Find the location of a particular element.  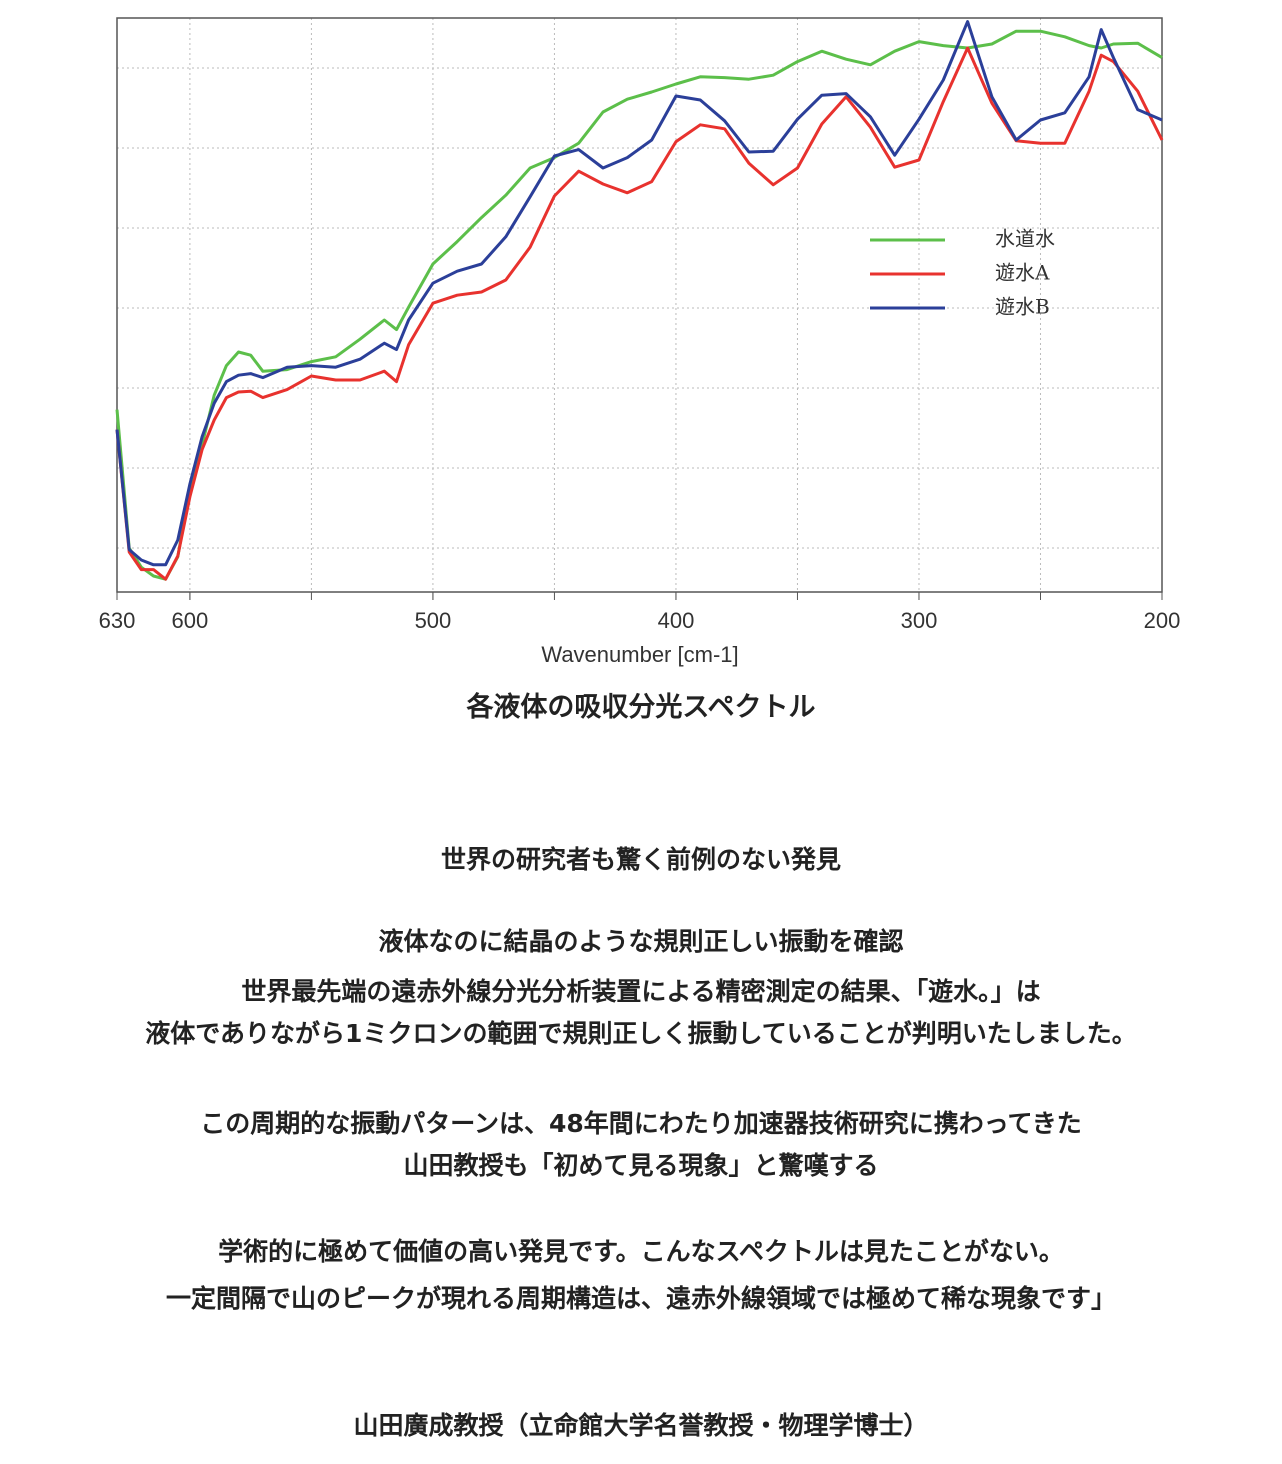

text-line: この周期的な振動パターンは、48年間にわたり加速器技術研究に携わってきた is located at coordinates (641, 1123).